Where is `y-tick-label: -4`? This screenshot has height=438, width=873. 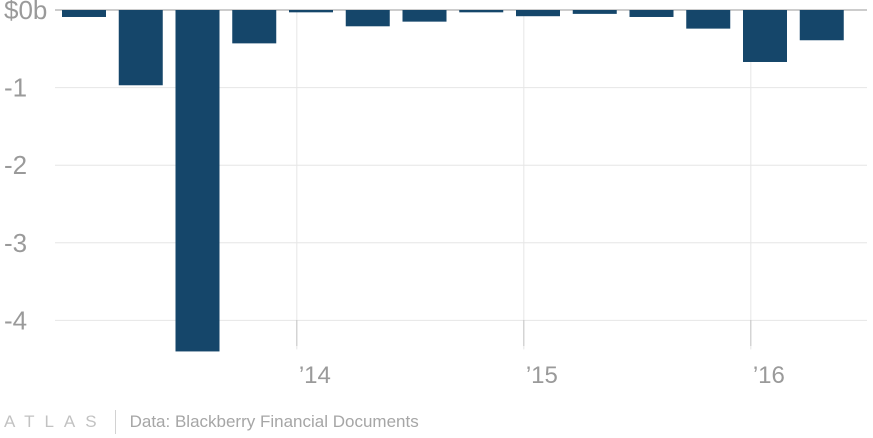 y-tick-label: -4 is located at coordinates (15, 320).